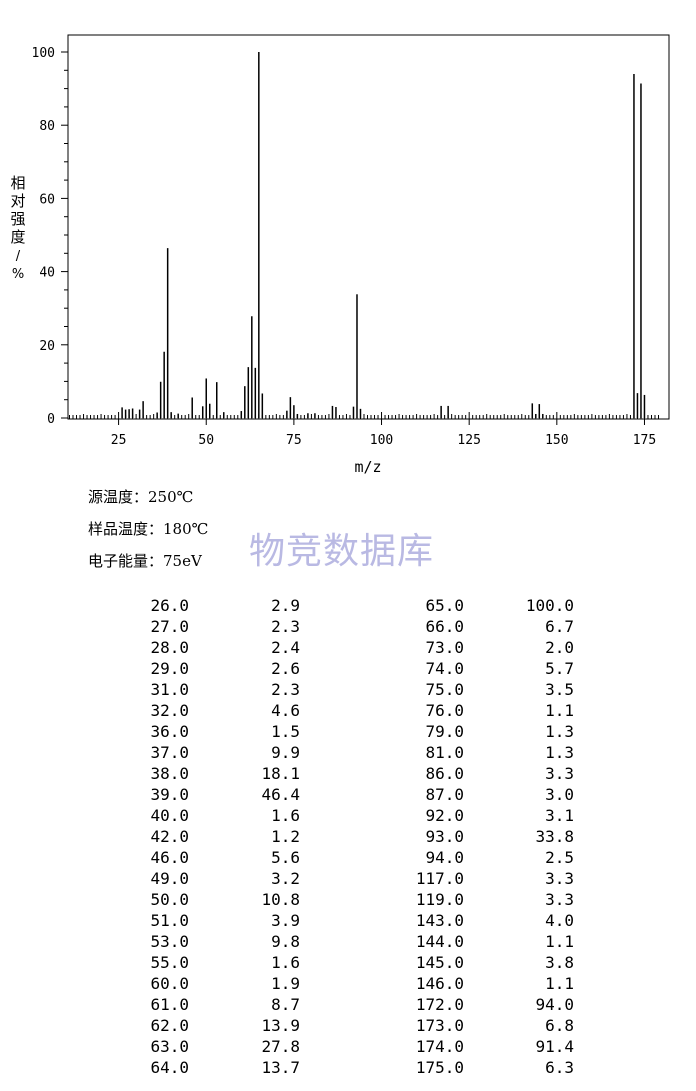  Describe the element at coordinates (559, 794) in the screenshot. I see `intensity-value: 3.0` at that location.